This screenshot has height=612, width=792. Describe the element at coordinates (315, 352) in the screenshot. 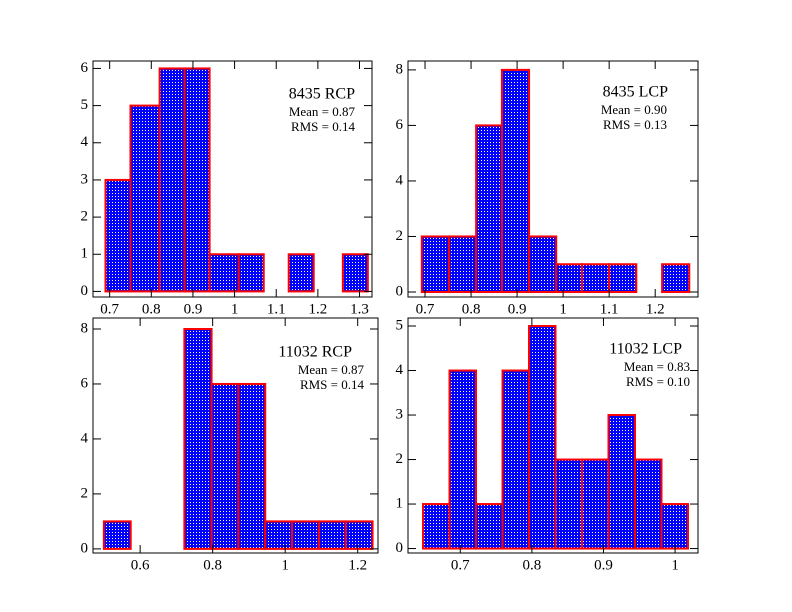

I see `panel-title: 11032 RCP` at that location.